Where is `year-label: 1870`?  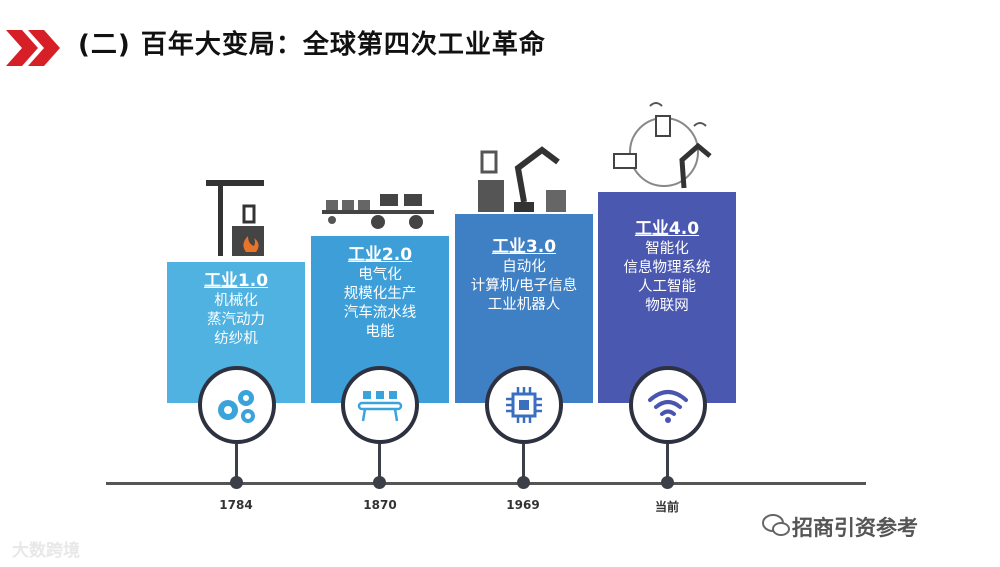 year-label: 1870 is located at coordinates (380, 505).